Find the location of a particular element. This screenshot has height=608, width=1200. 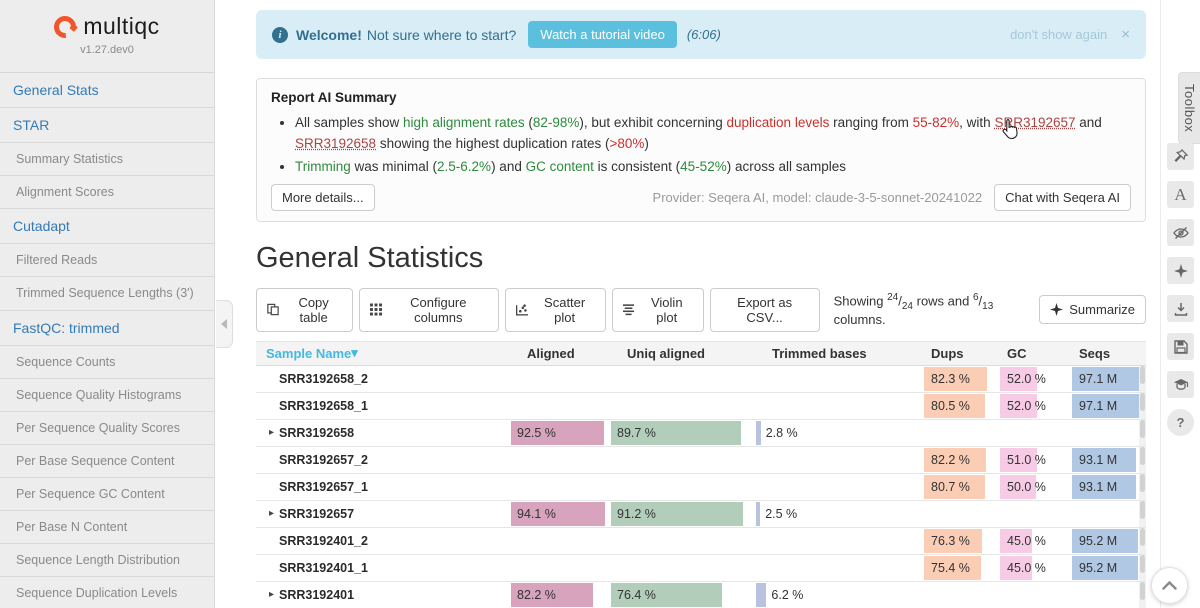

sidebar-item: Per Sequence GC Content is located at coordinates (107, 495).